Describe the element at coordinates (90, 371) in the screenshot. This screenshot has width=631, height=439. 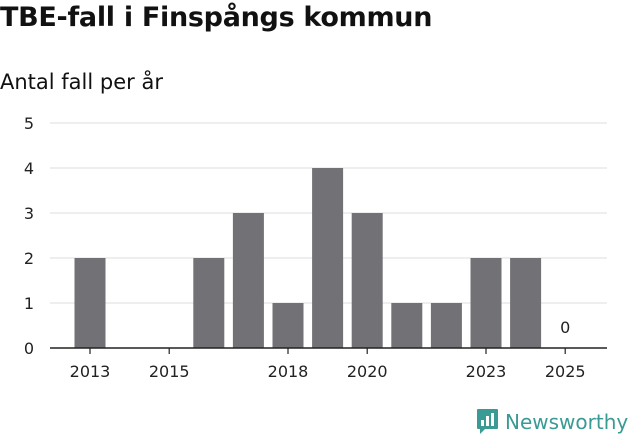
I see `x-tick-label-2013: 2013` at that location.